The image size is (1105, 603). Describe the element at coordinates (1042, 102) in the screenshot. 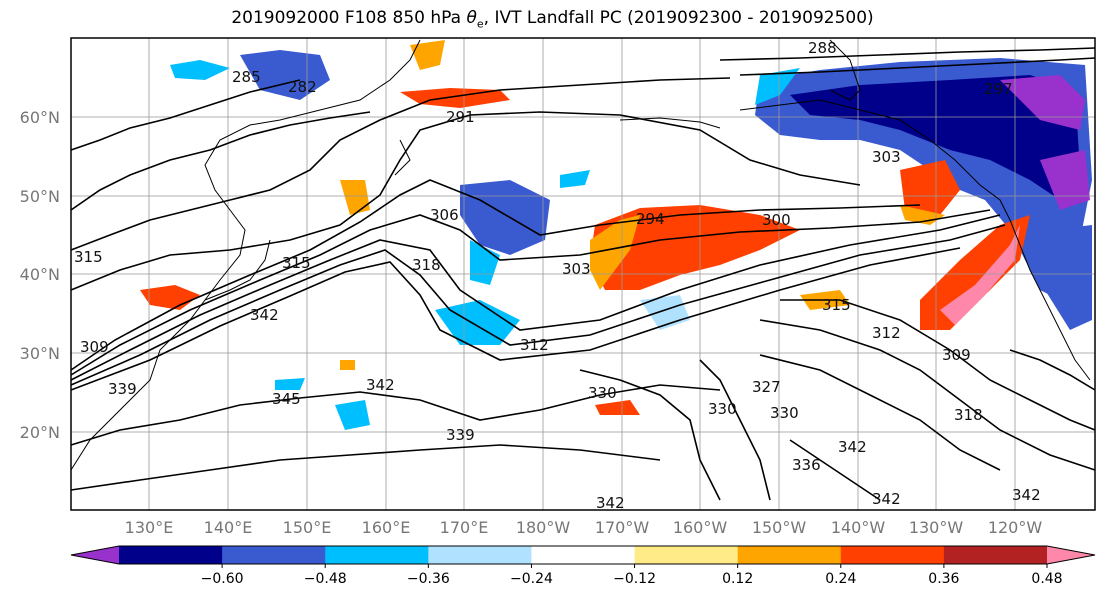

I see `strongest-negative-north` at that location.